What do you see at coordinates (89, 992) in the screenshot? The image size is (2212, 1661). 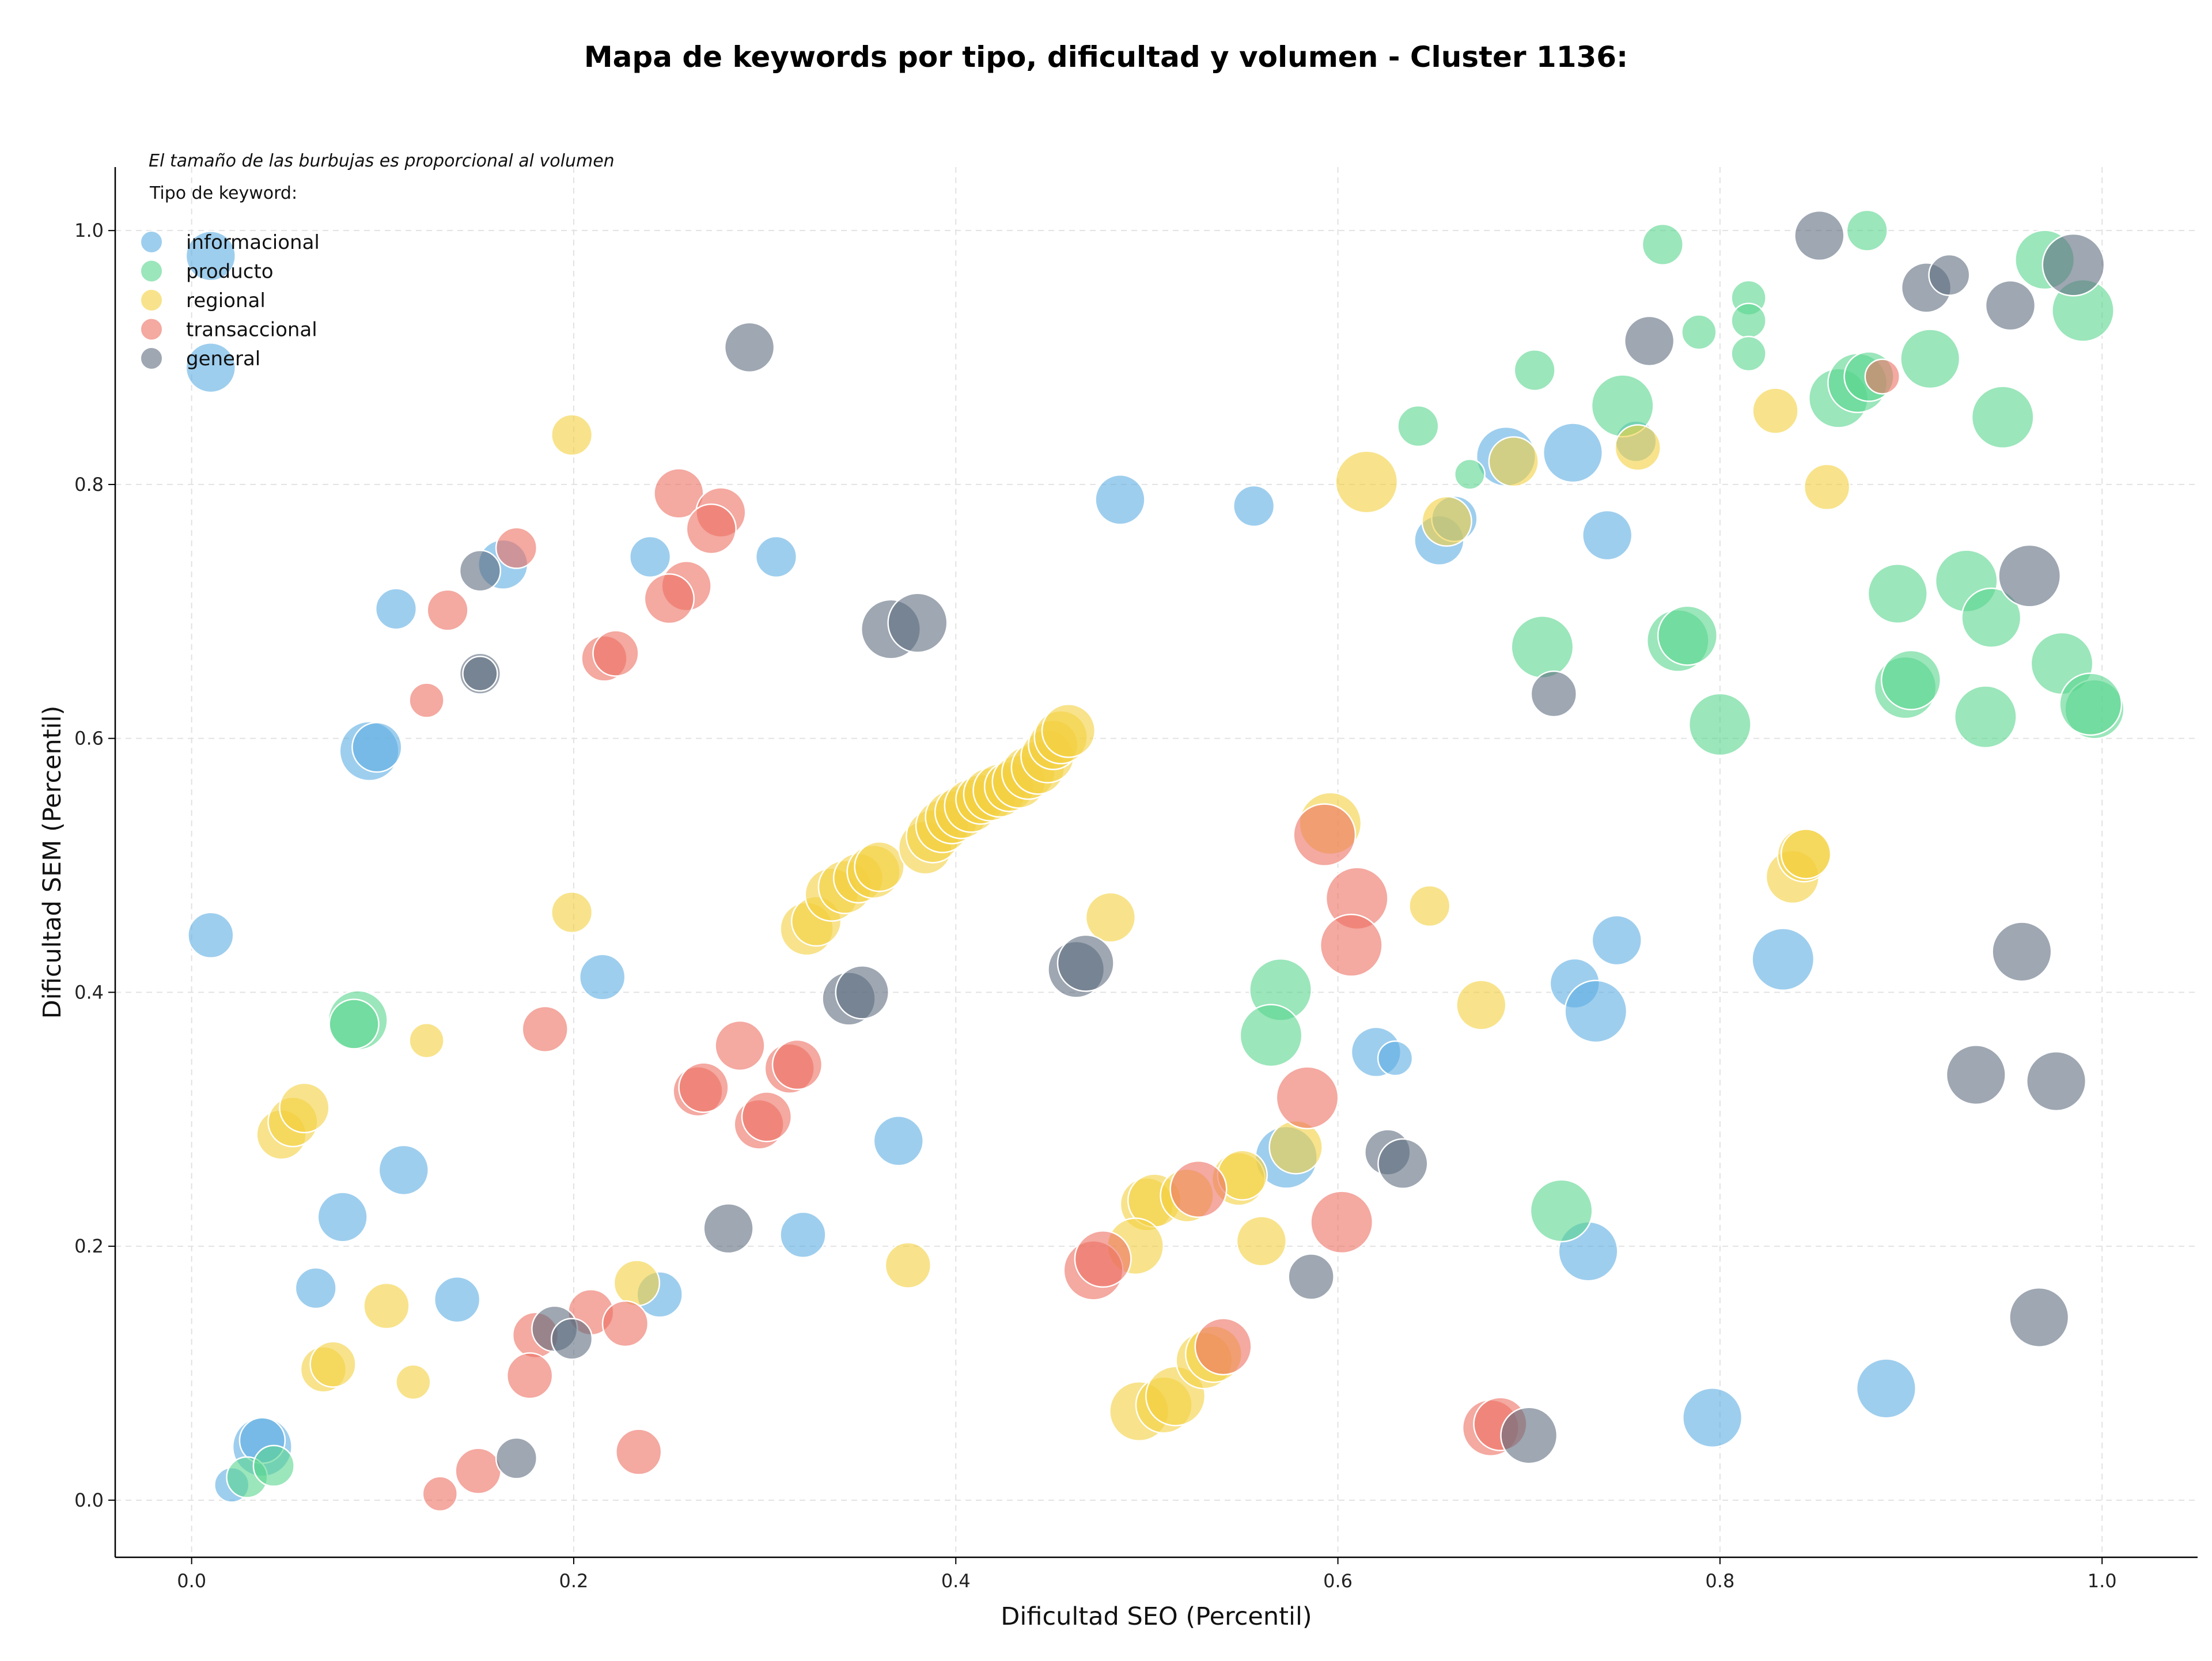 I see `y-tick-label: 0.4` at bounding box center [89, 992].